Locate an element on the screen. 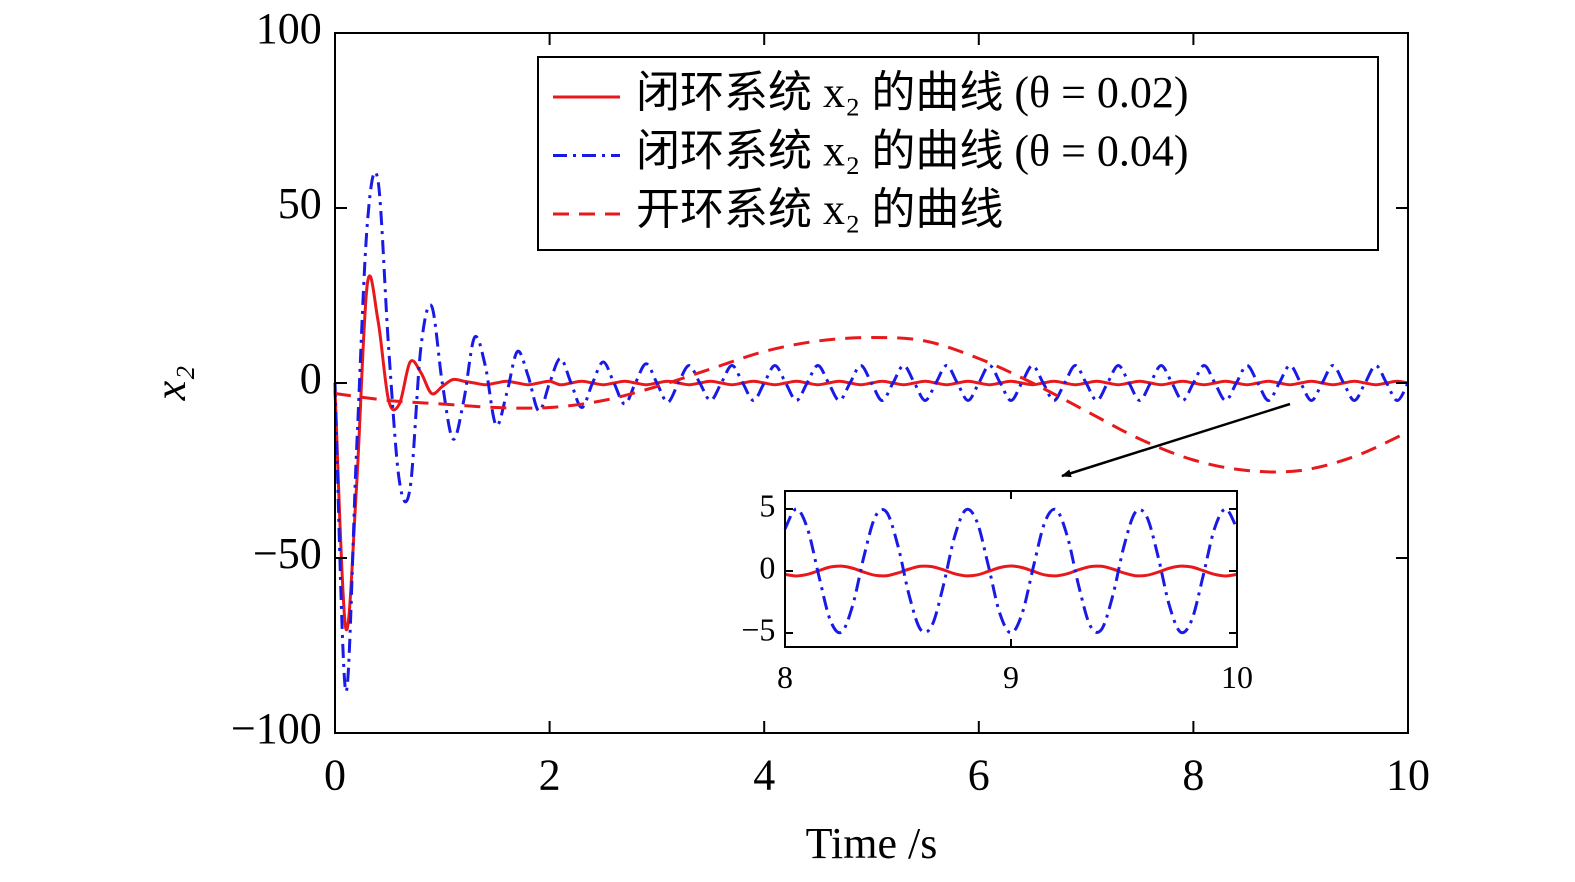 The image size is (1575, 882). annotation-arrow is located at coordinates (1176, 440).